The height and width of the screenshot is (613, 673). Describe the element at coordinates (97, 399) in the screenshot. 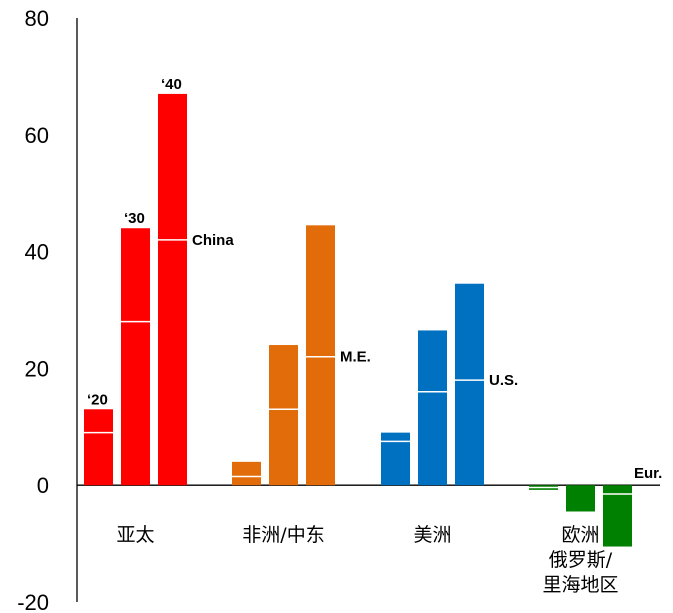

I see `year-label: ‘20` at that location.